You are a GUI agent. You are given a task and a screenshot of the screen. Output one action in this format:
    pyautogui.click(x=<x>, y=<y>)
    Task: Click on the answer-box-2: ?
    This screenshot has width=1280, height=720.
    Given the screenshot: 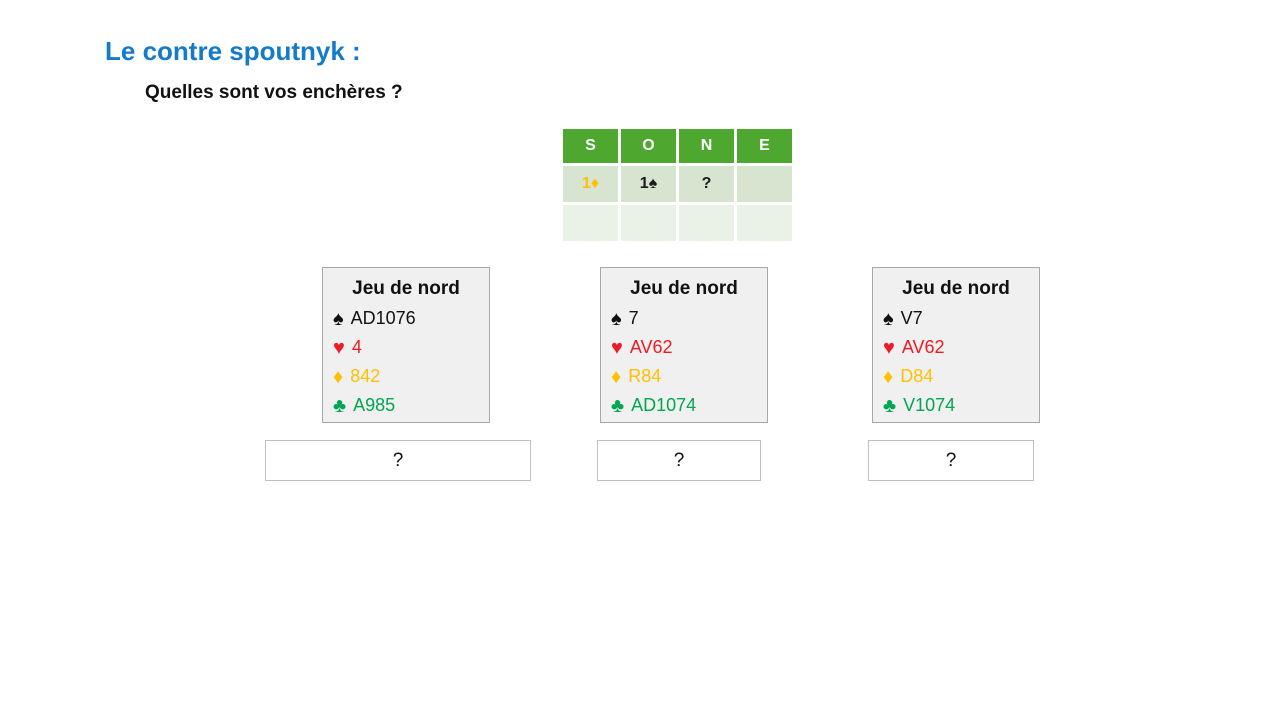 What is the action you would take?
    pyautogui.click(x=679, y=460)
    